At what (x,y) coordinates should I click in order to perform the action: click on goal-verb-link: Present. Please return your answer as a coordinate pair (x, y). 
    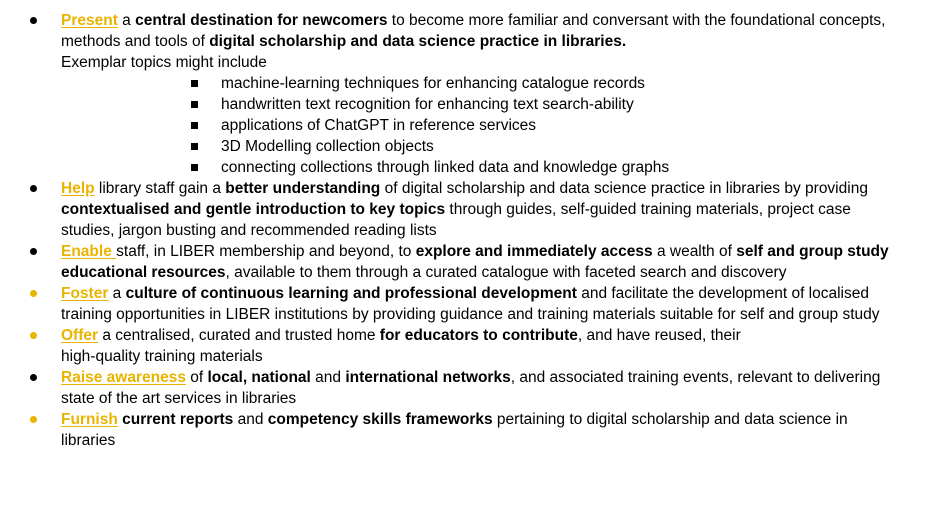
    Looking at the image, I should click on (89, 20).